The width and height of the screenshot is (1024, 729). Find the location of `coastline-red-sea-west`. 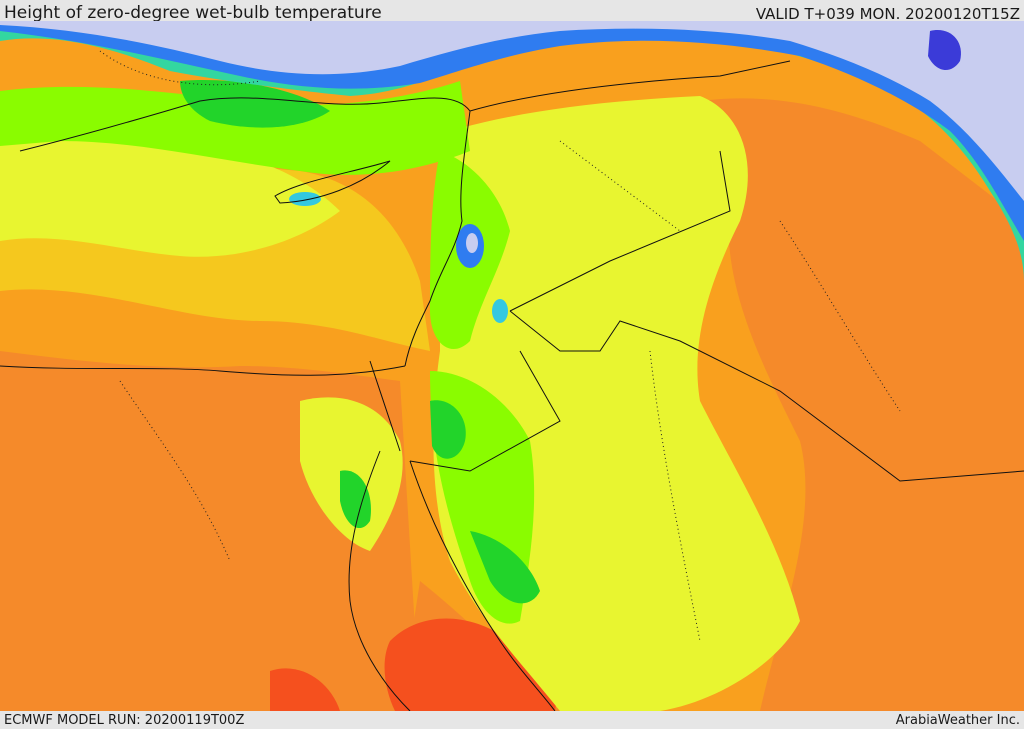

coastline-red-sea-west is located at coordinates (379, 580).